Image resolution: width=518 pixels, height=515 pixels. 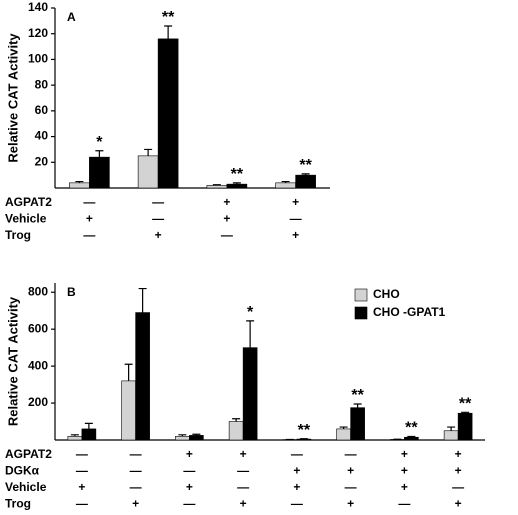 What do you see at coordinates (386, 294) in the screenshot?
I see `legend-label: CHO` at bounding box center [386, 294].